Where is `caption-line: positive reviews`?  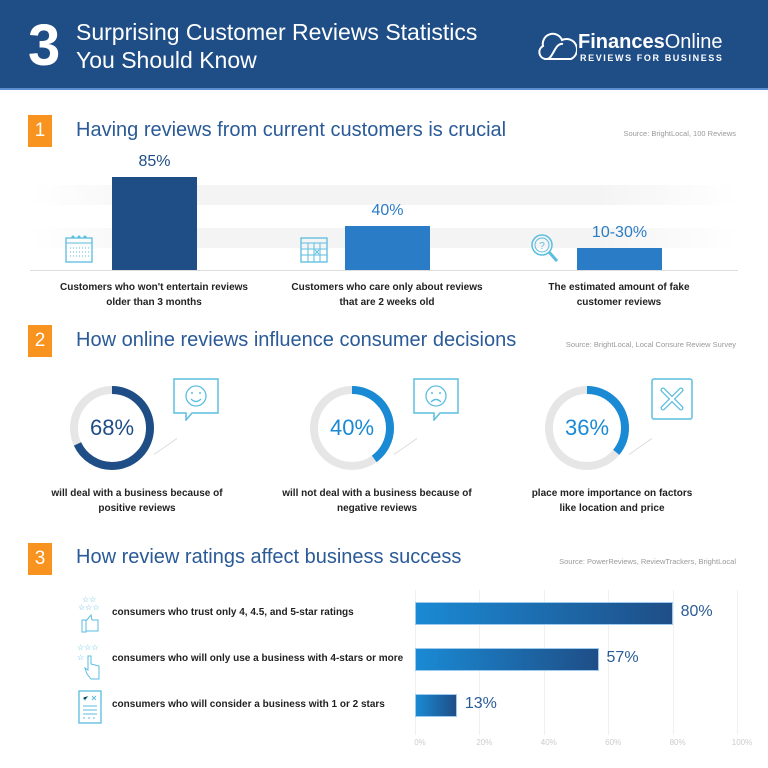 caption-line: positive reviews is located at coordinates (137, 508).